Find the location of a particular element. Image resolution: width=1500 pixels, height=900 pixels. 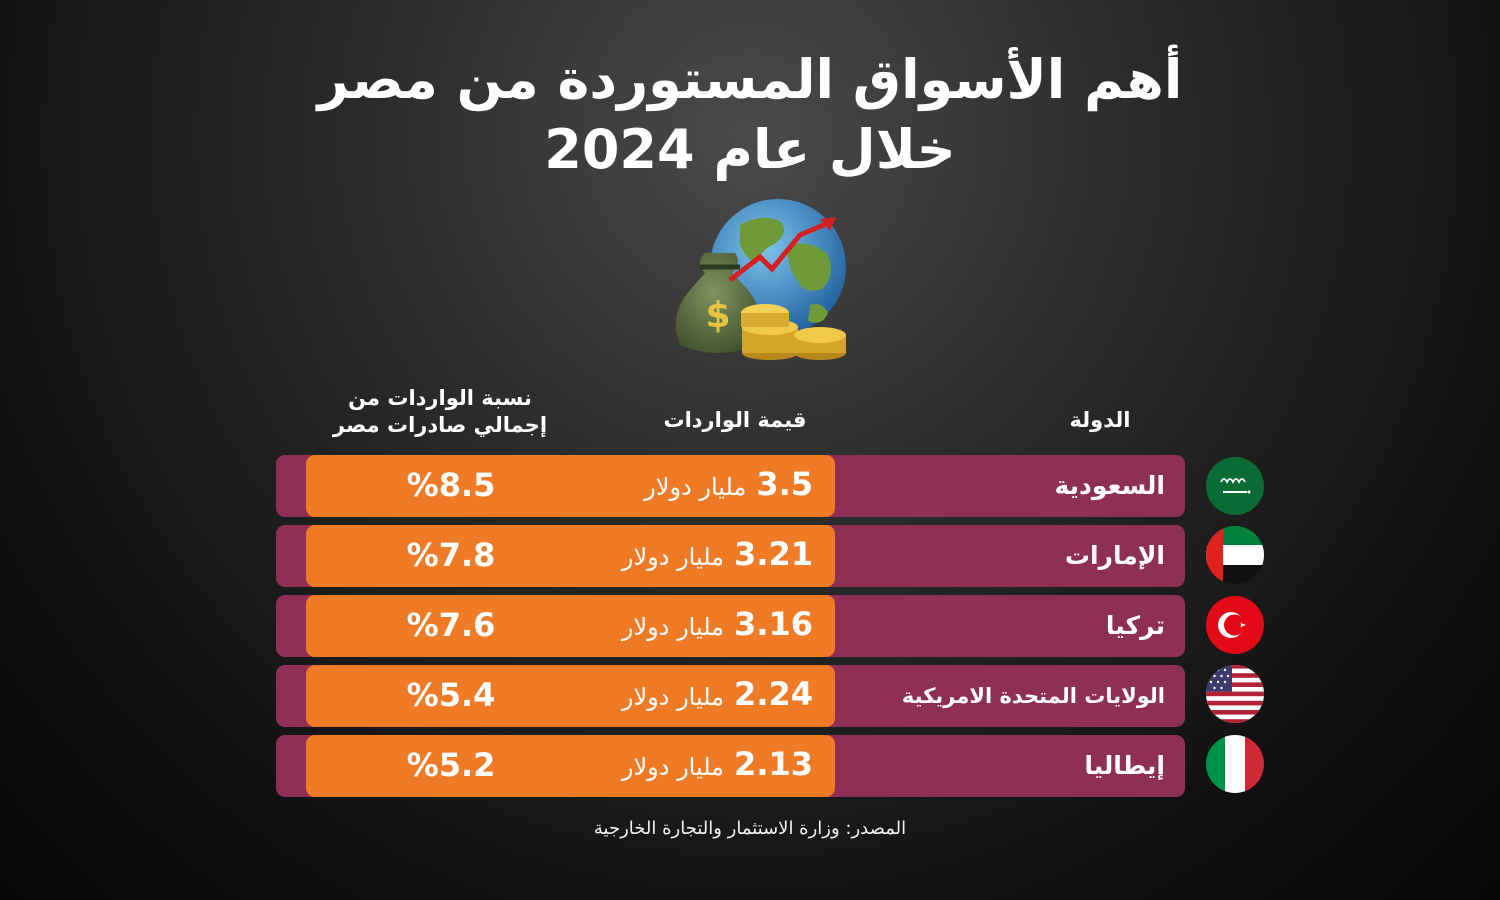

table-row: إيطاليا 2.13 مليار دولار %5.2 is located at coordinates (730, 766).